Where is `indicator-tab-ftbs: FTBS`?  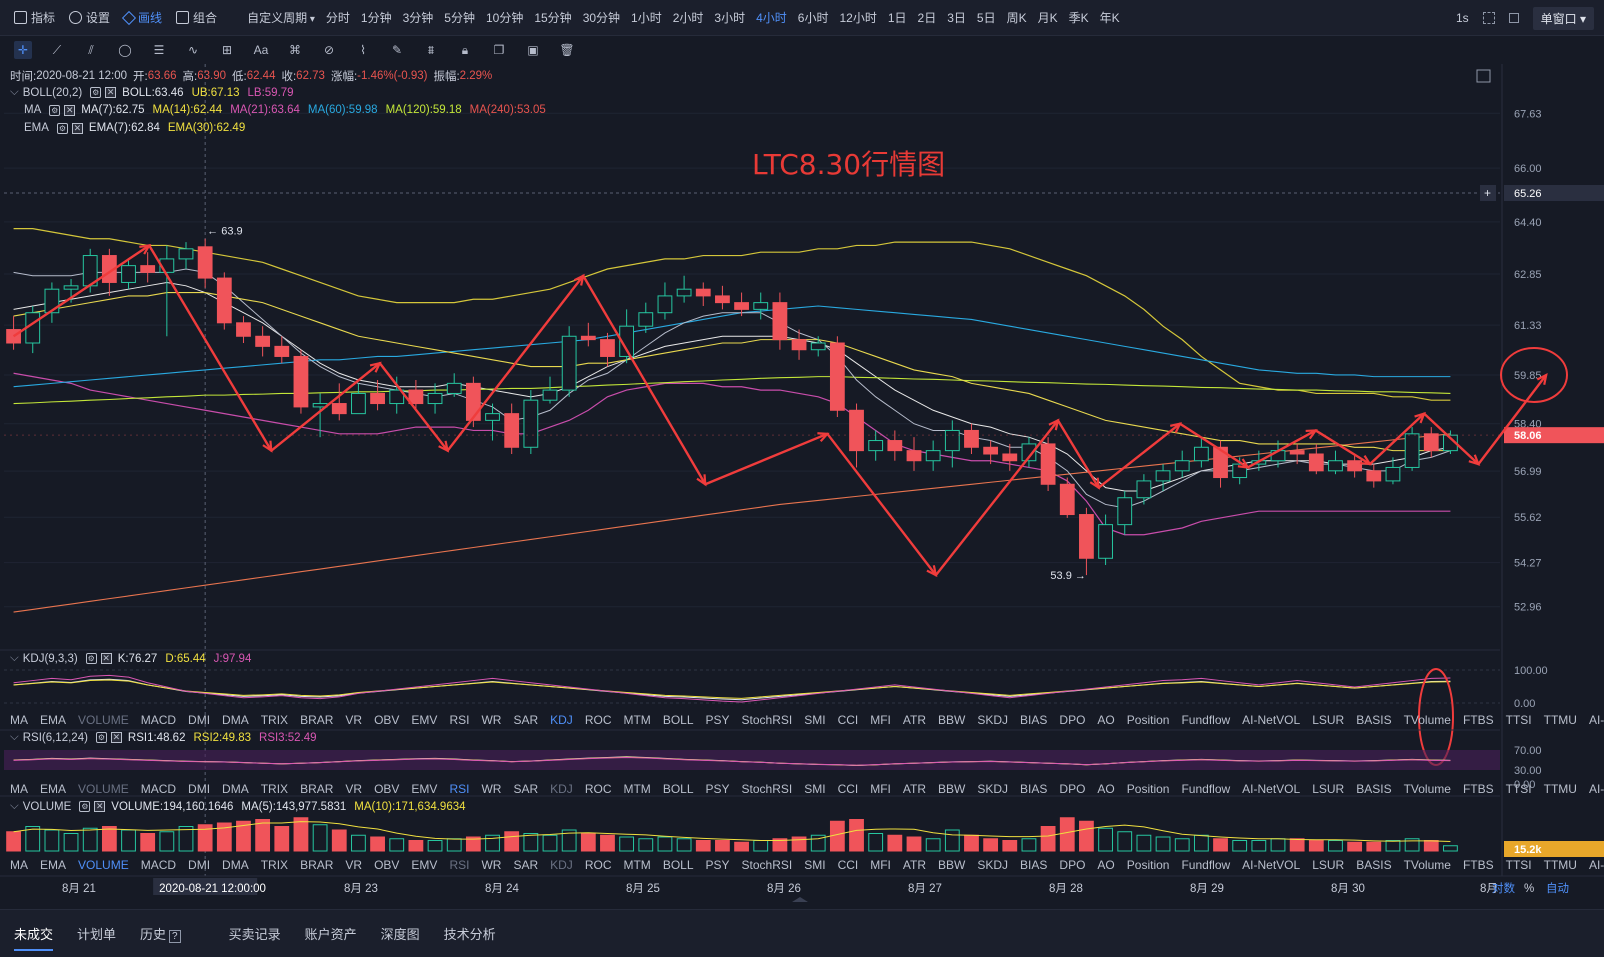
indicator-tab-ftbs: FTBS is located at coordinates (1478, 789).